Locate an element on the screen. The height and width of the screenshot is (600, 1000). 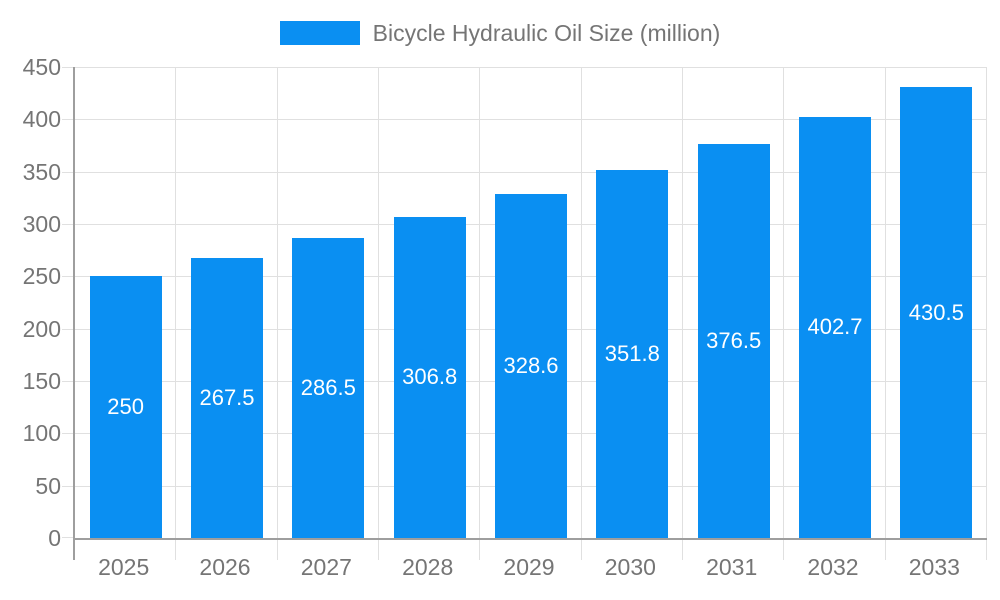
bar: 351.8 is located at coordinates (632, 353).